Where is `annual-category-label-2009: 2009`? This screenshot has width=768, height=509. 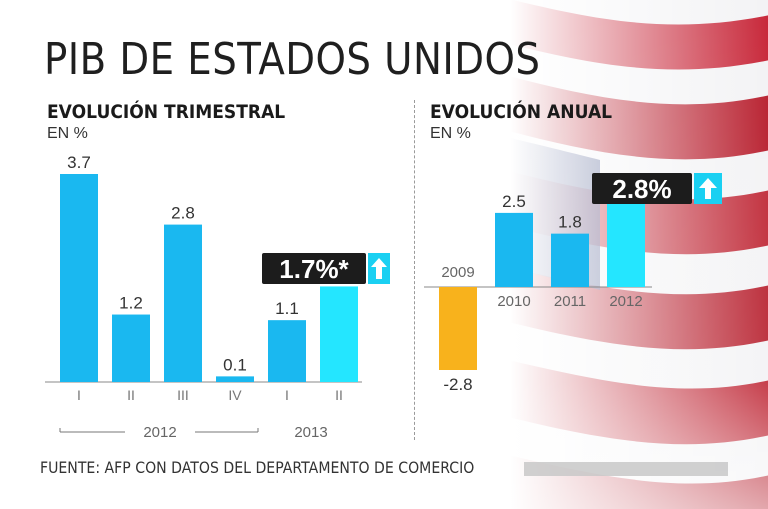 annual-category-label-2009: 2009 is located at coordinates (457, 272).